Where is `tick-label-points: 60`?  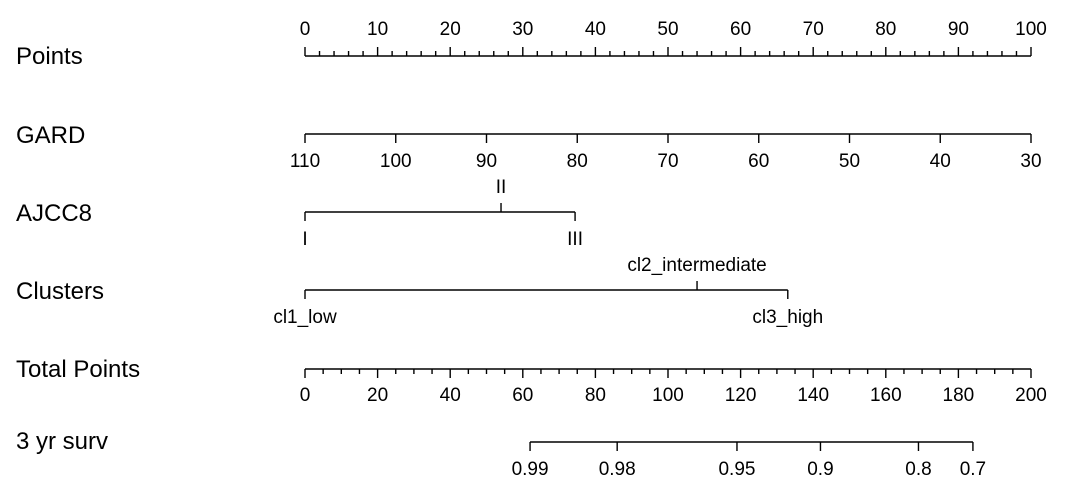
tick-label-points: 60 is located at coordinates (740, 29).